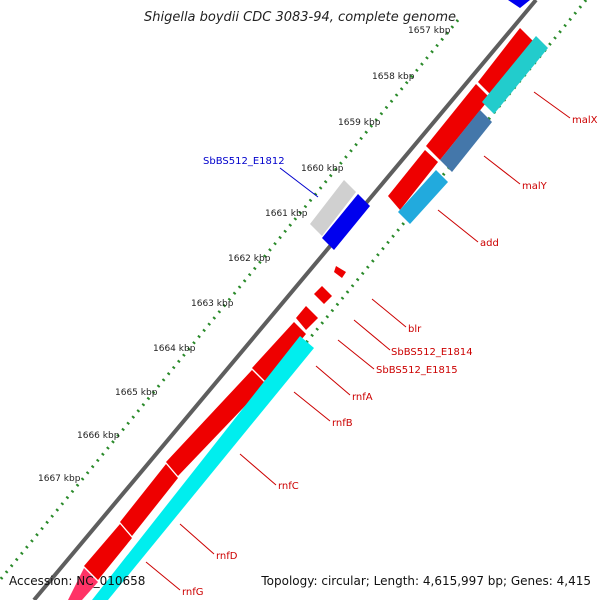 The image size is (600, 605). I want to click on gene-label-SbBS512_E1812: SbBS512_E1812, so click(244, 161).